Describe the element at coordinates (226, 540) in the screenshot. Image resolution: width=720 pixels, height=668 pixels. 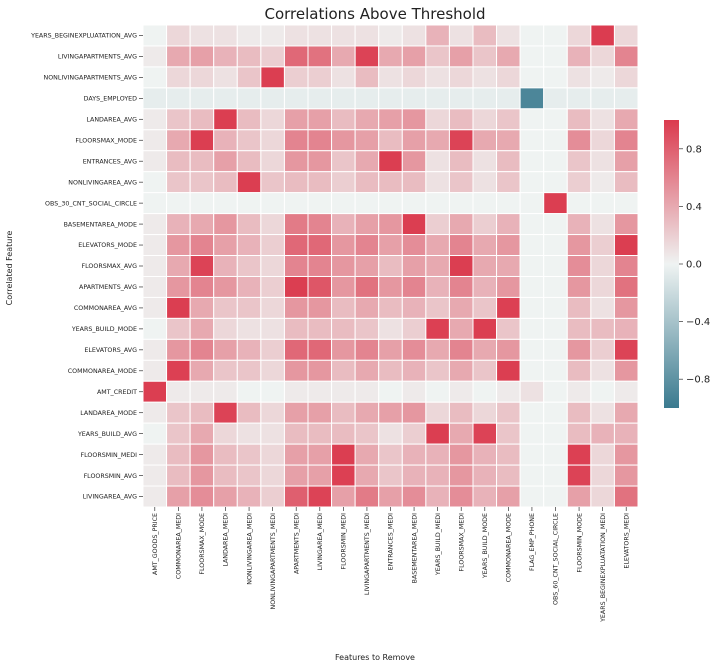
I see `x-tick-label: LANDAREA_MEDI` at that location.